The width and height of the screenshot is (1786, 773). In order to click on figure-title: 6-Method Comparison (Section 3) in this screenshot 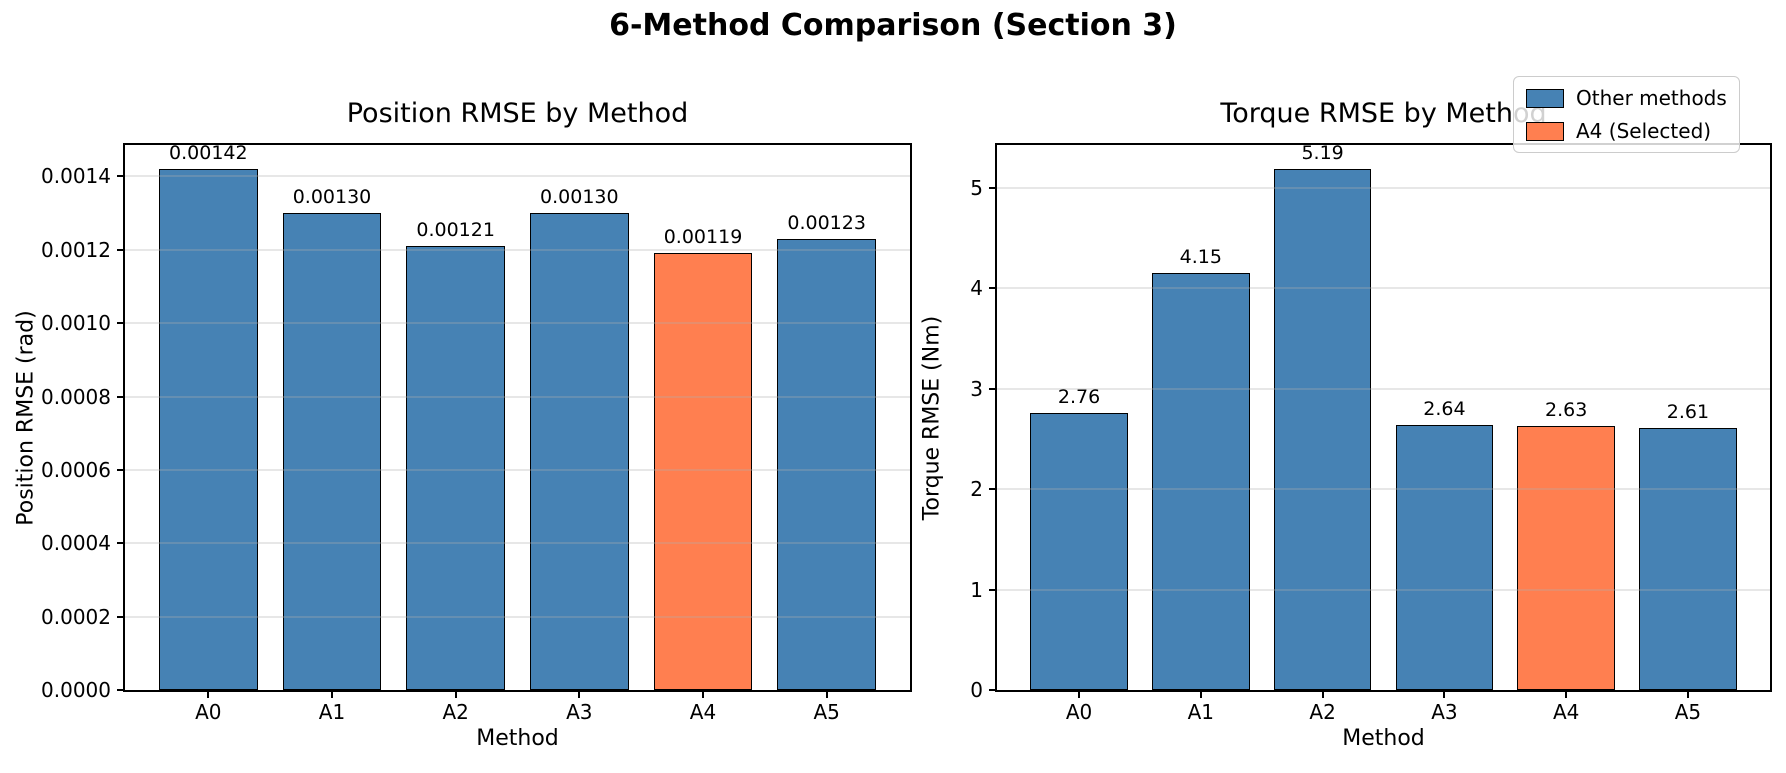, I will do `click(893, 25)`.